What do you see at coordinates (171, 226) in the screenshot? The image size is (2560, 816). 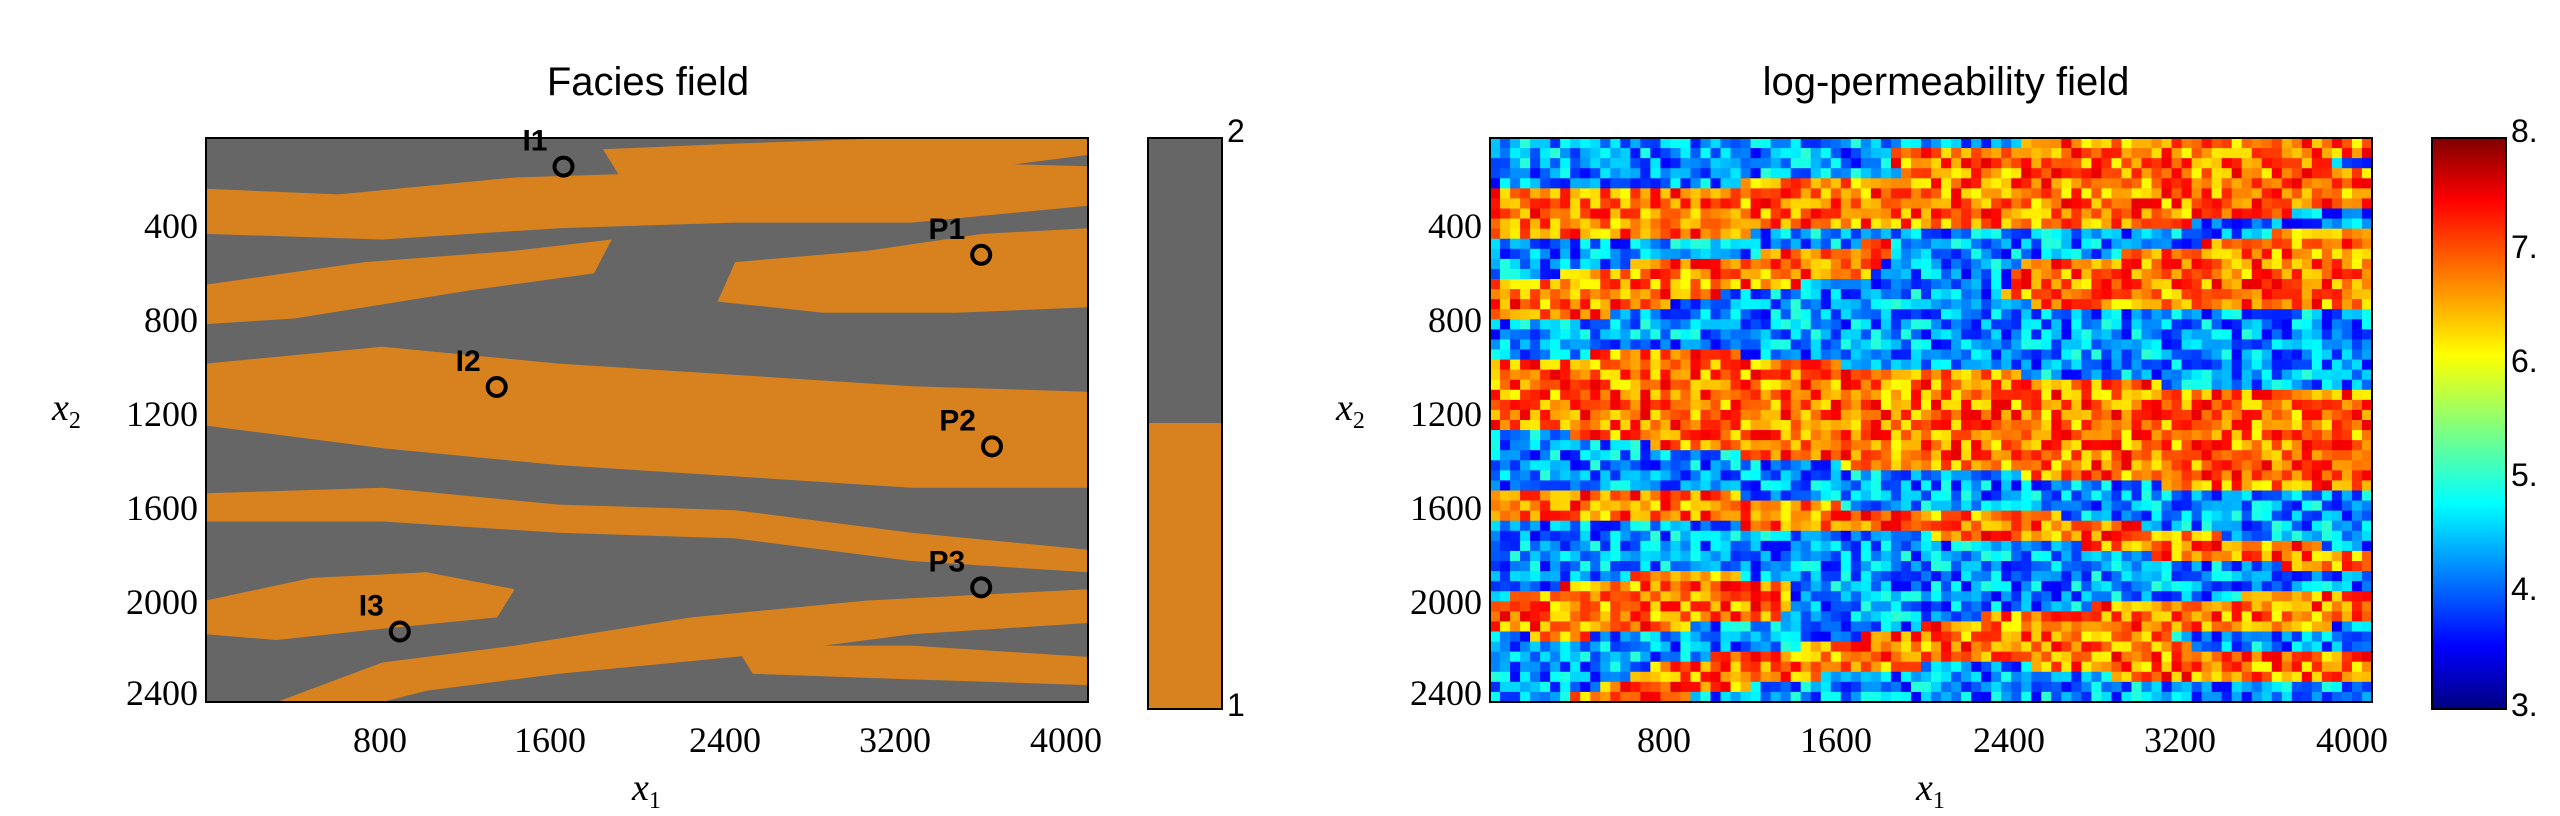 I see `facies-y-tick: 400` at bounding box center [171, 226].